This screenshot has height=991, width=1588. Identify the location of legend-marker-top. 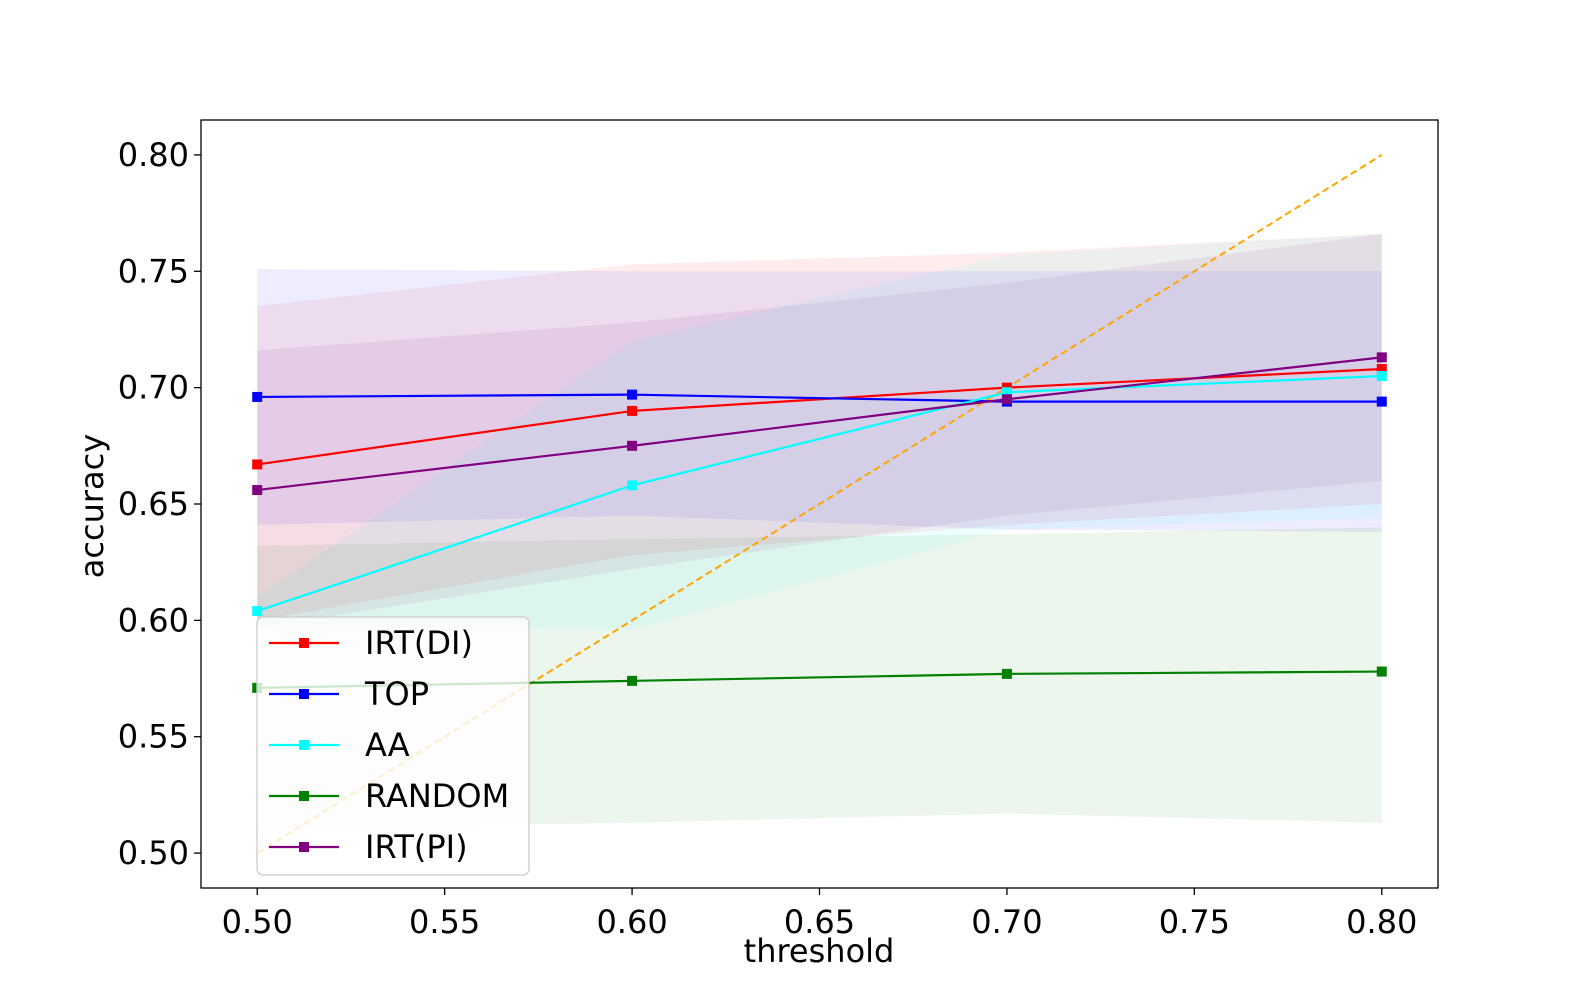
(304, 694).